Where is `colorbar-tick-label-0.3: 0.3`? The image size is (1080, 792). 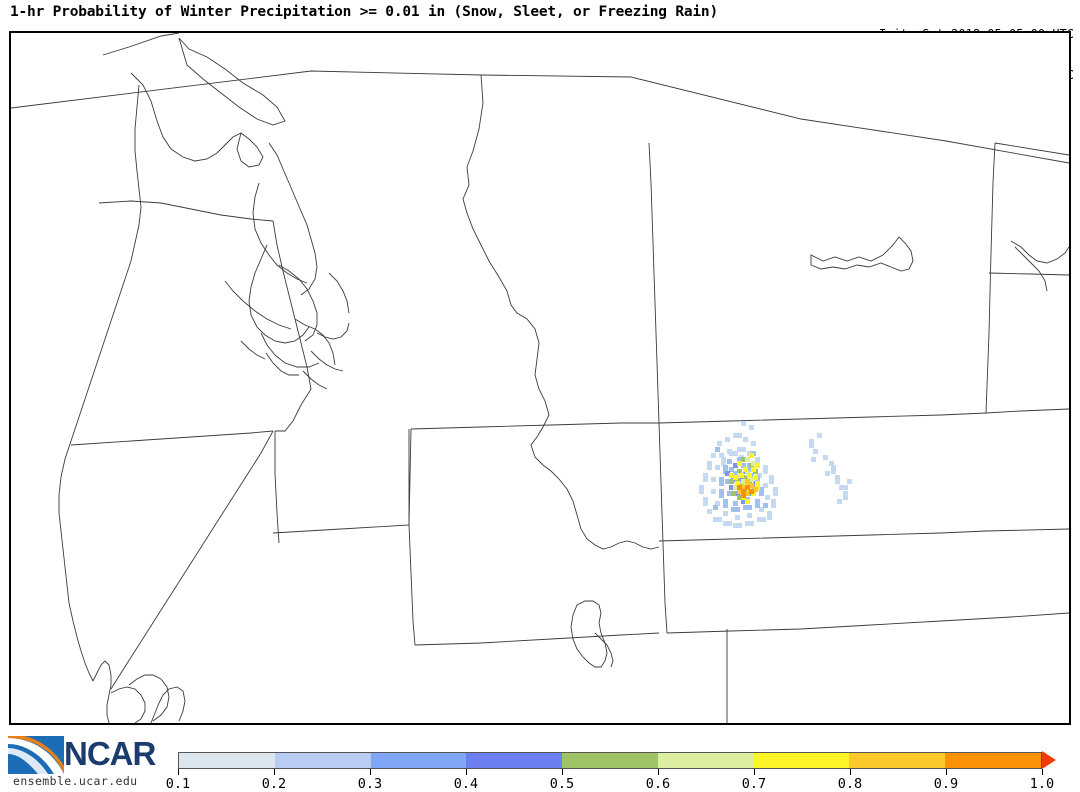
colorbar-tick-label-0.3: 0.3 is located at coordinates (370, 784).